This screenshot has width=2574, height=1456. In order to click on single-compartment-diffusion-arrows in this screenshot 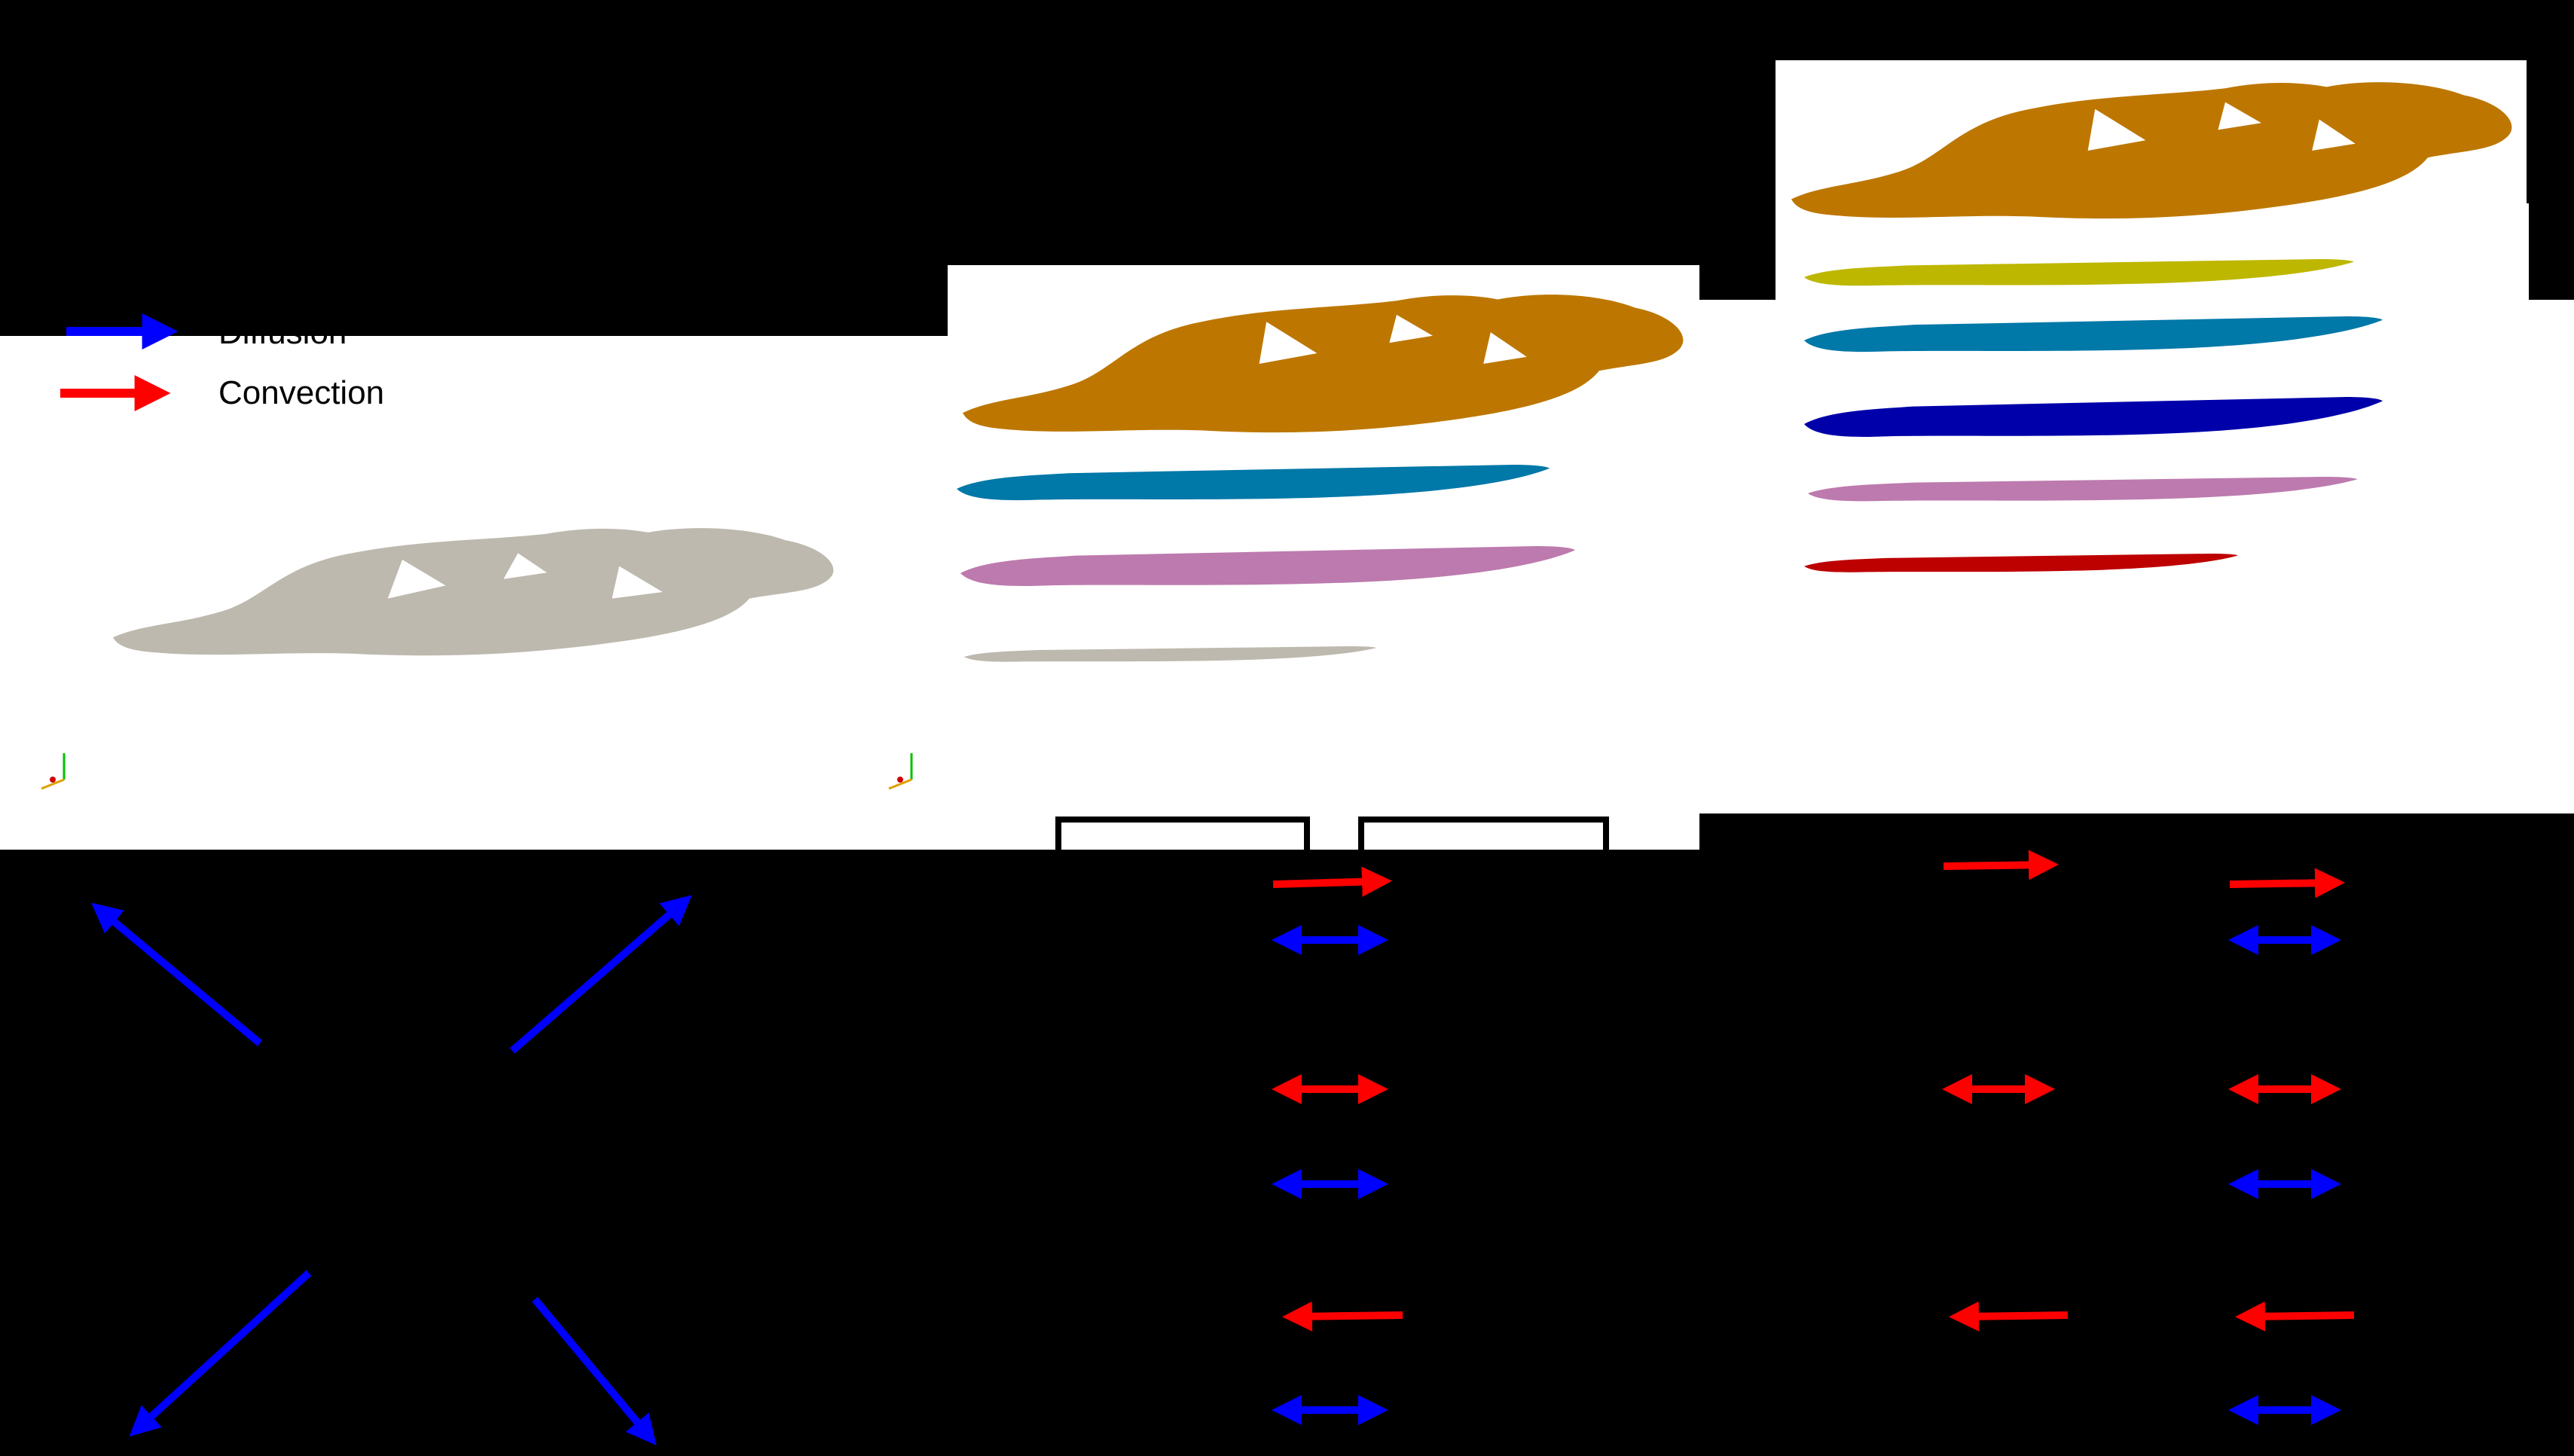, I will do `click(392, 1170)`.